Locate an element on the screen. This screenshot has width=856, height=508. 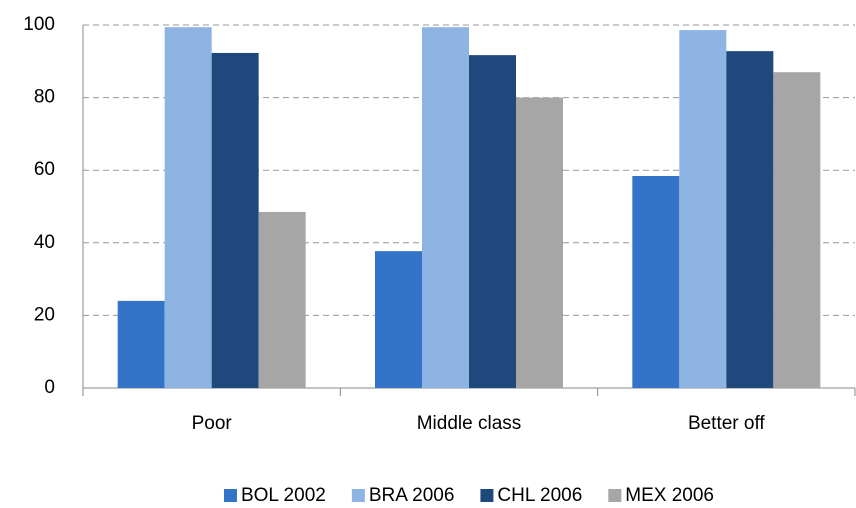
y-tick-label: 60 is located at coordinates (44, 169).